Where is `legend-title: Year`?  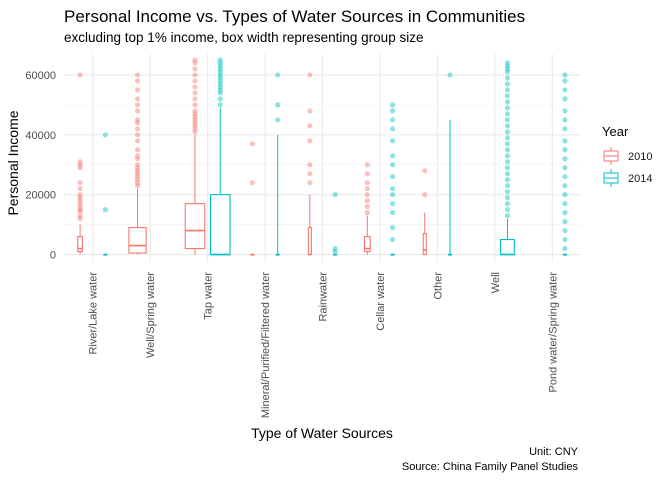 legend-title: Year is located at coordinates (615, 131).